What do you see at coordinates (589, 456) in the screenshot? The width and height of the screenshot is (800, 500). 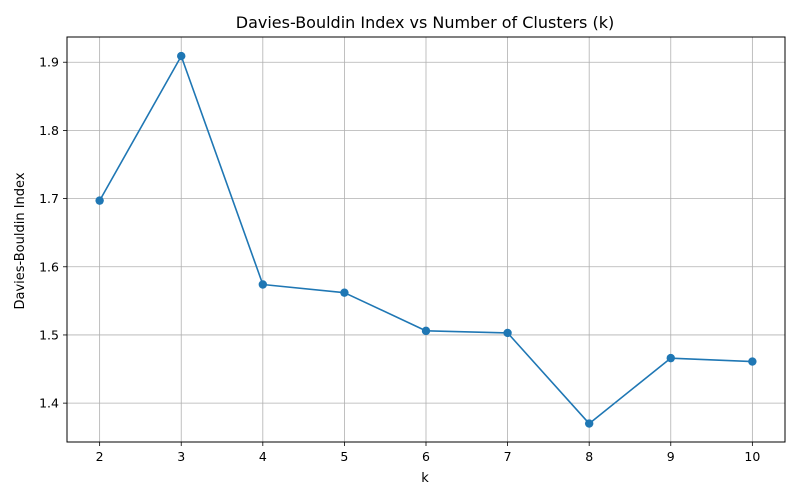 I see `x-tick-label: 8` at bounding box center [589, 456].